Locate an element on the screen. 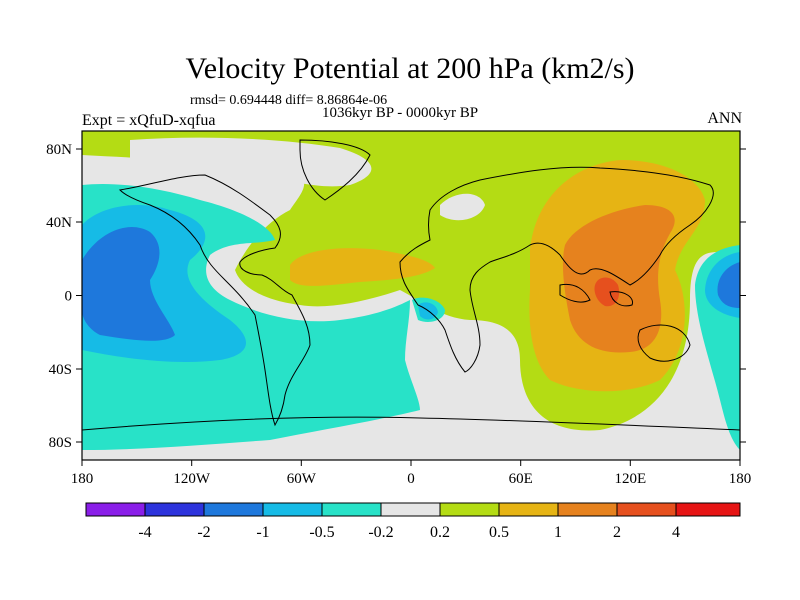 The height and width of the screenshot is (600, 800). y-tick-label: 0 is located at coordinates (69, 297).